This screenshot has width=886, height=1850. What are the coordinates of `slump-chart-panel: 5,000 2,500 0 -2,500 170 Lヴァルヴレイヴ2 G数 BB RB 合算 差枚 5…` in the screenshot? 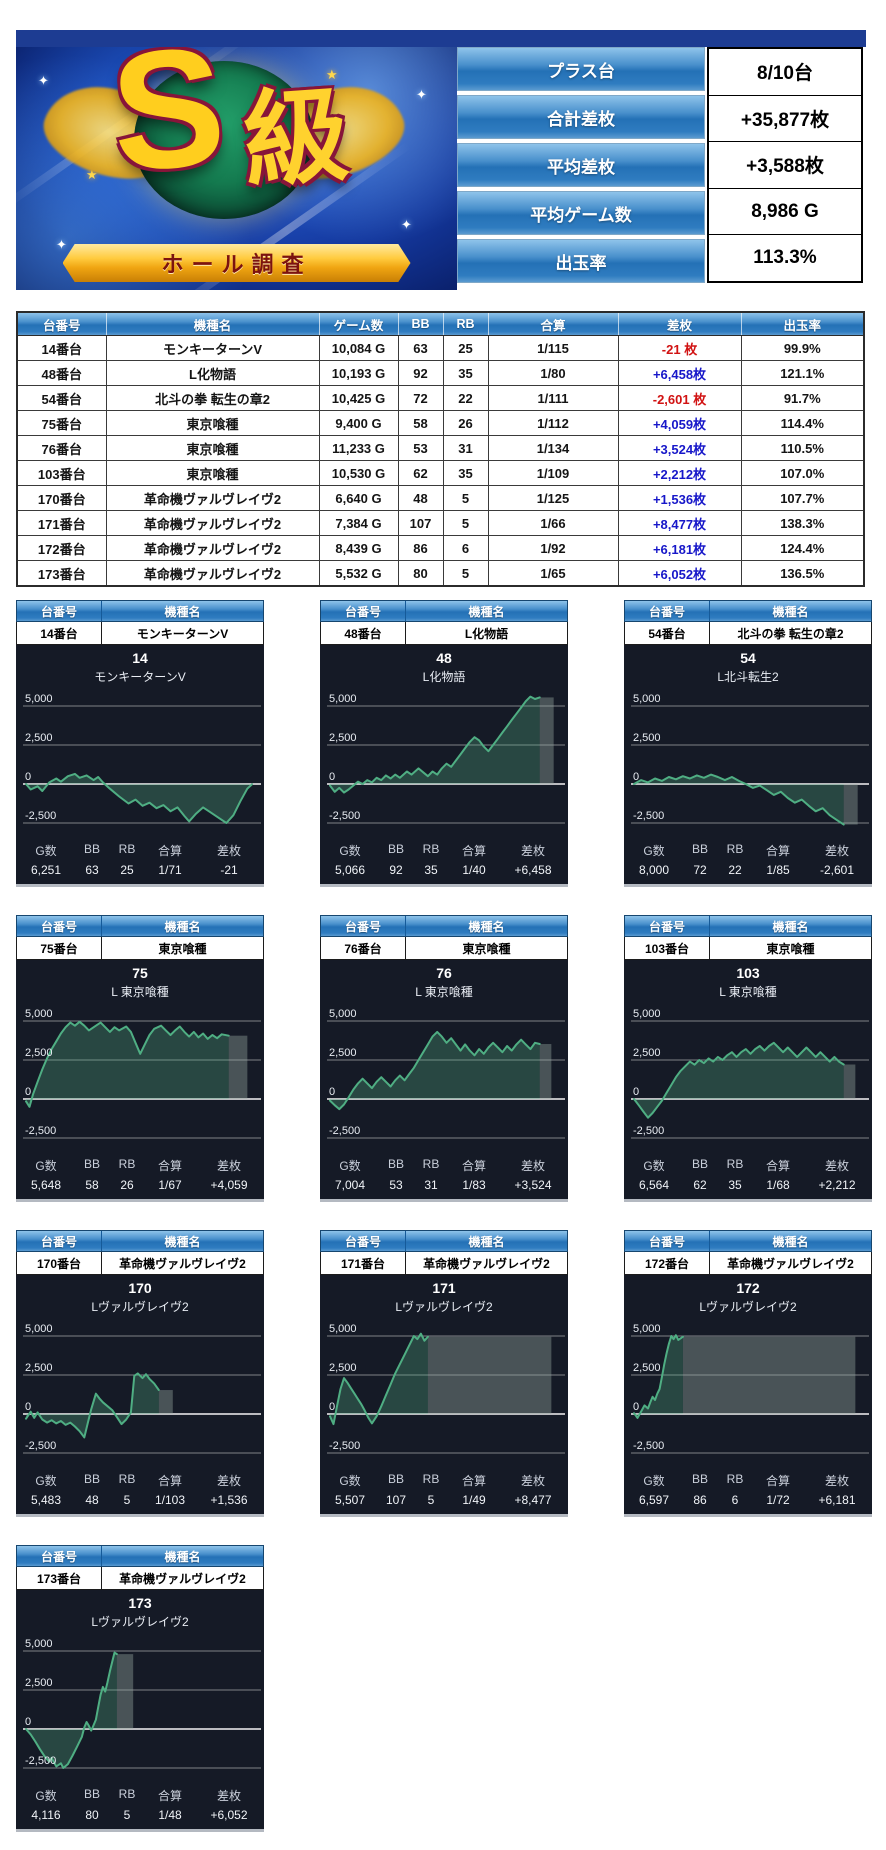 It's located at (140, 1394).